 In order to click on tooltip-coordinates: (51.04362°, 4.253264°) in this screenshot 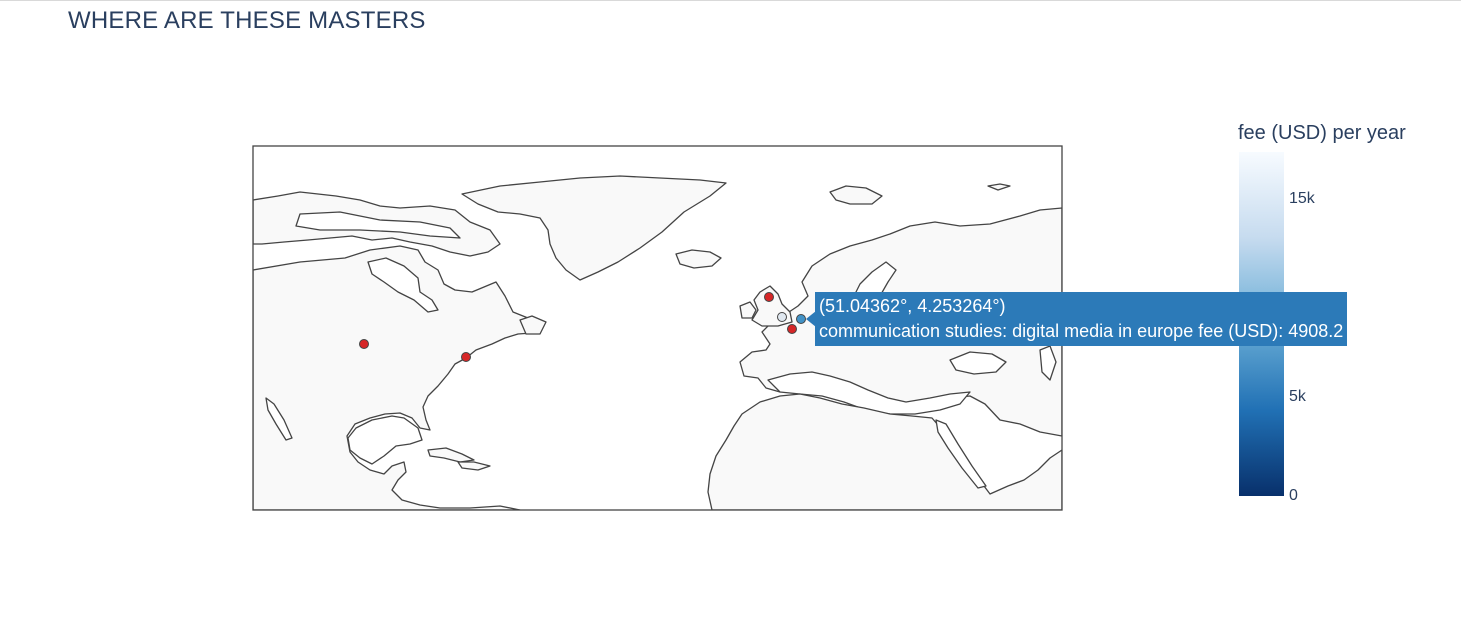, I will do `click(912, 306)`.